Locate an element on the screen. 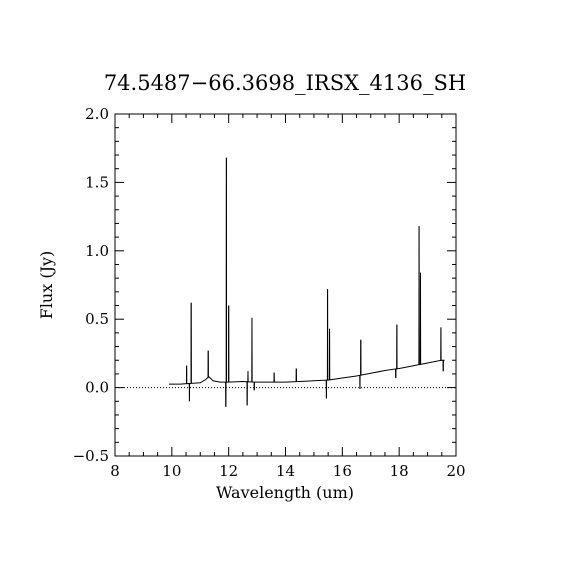 The height and width of the screenshot is (570, 570). y-tick-label: 0.0 is located at coordinates (97, 388).